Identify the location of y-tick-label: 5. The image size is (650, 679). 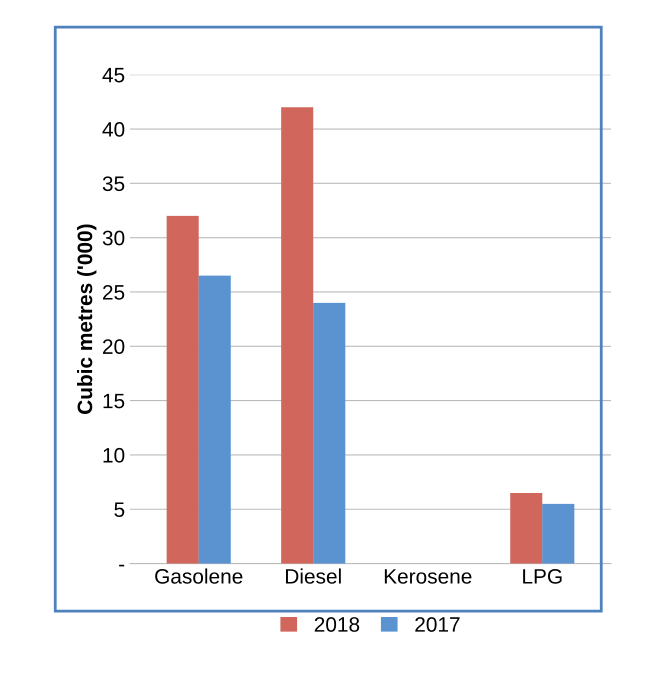
(119, 510).